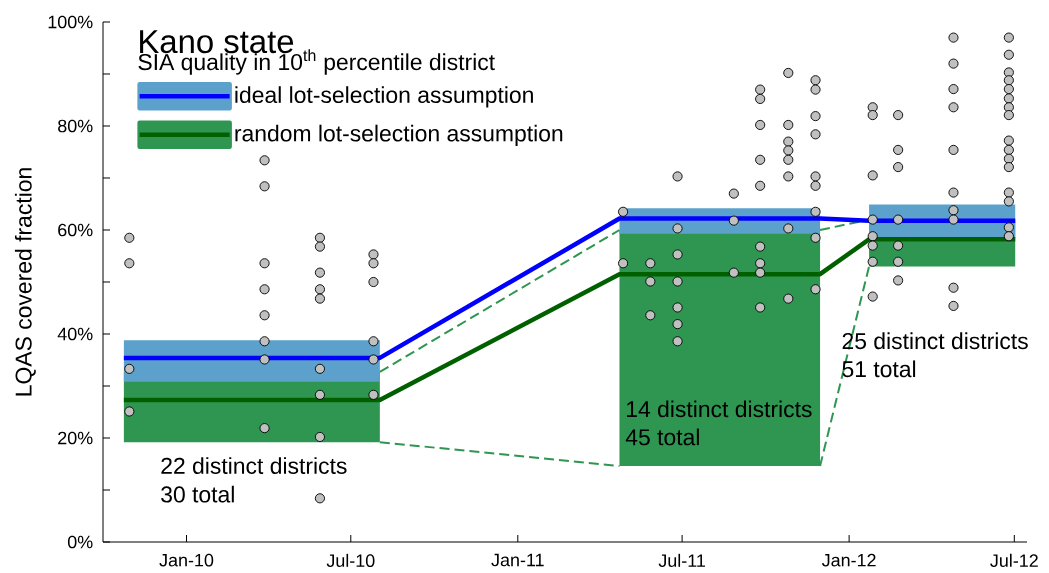 The image size is (1049, 573). What do you see at coordinates (25, 282) in the screenshot?
I see `y-axis-title: LQAS covered fraction` at bounding box center [25, 282].